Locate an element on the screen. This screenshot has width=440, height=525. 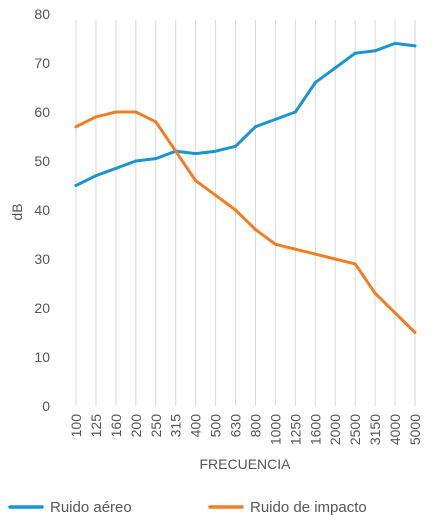
y-tick-label-60: 60 is located at coordinates (42, 112).